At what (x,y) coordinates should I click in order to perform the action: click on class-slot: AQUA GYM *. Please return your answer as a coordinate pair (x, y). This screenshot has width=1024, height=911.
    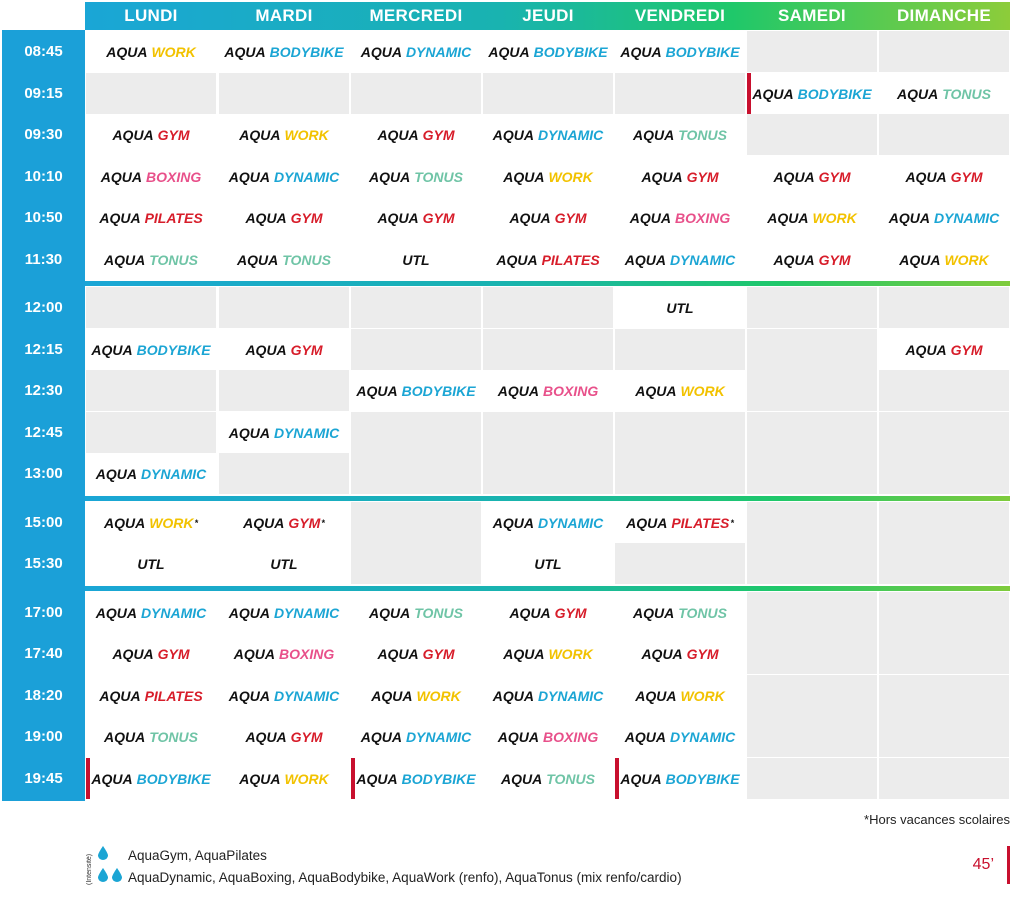
    Looking at the image, I should click on (284, 522).